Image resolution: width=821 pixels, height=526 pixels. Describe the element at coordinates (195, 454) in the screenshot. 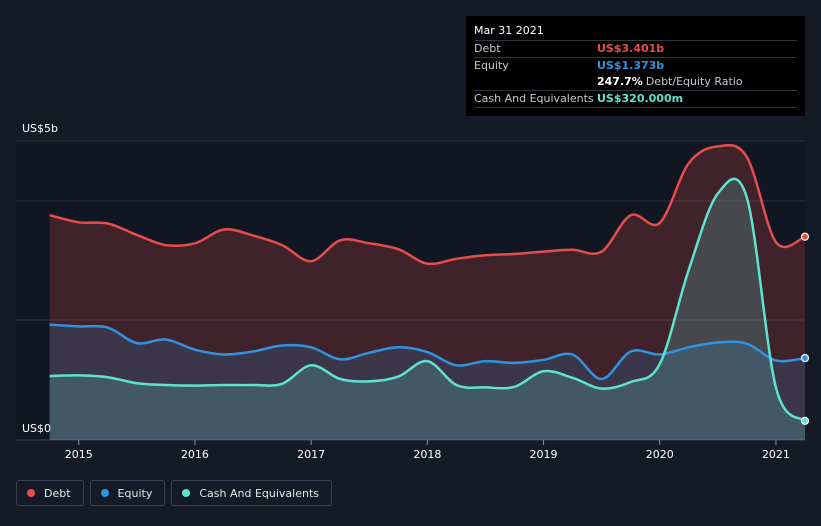

I see `x-tick-label: 2016` at that location.